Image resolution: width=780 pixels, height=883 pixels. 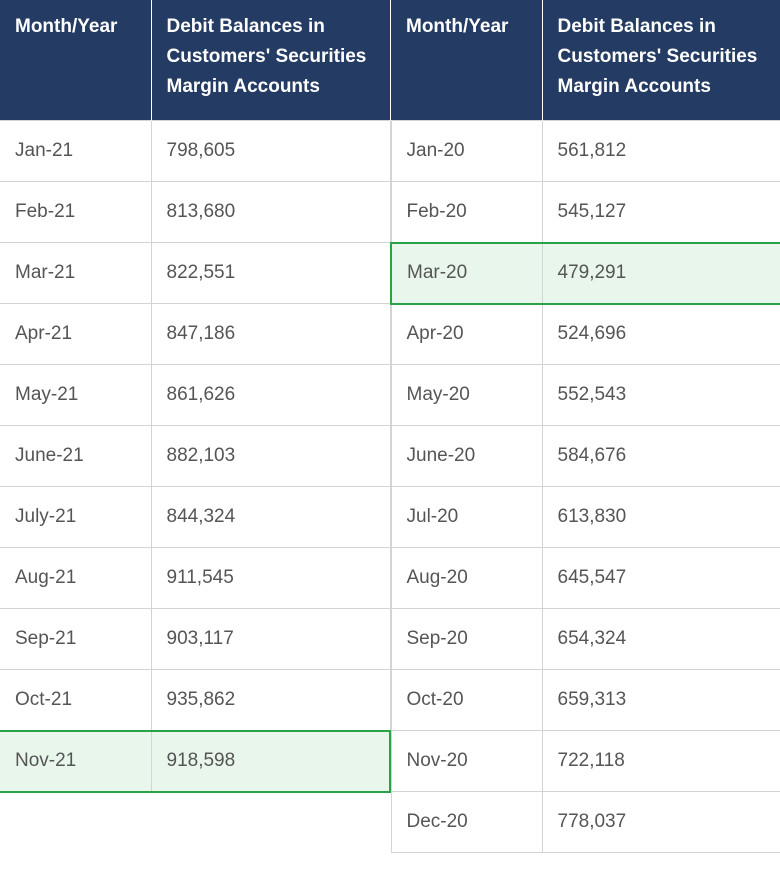 I want to click on balance-cell: 654,324, so click(x=660, y=639).